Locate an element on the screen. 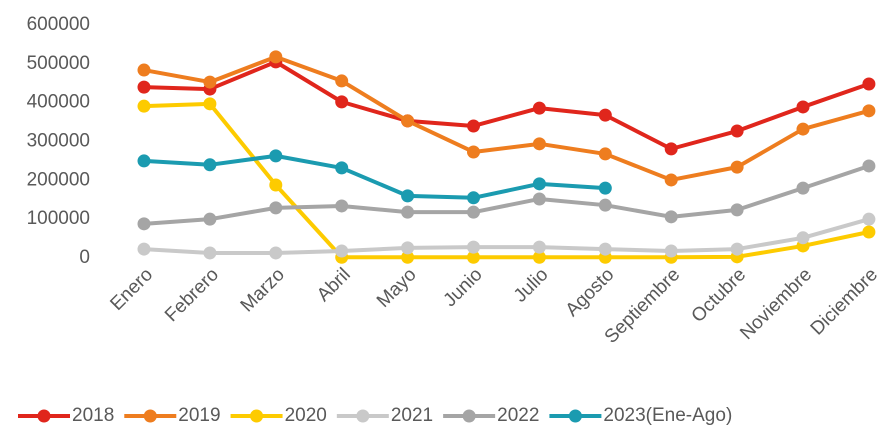 The image size is (895, 436). legend-label: 2020 is located at coordinates (306, 415).